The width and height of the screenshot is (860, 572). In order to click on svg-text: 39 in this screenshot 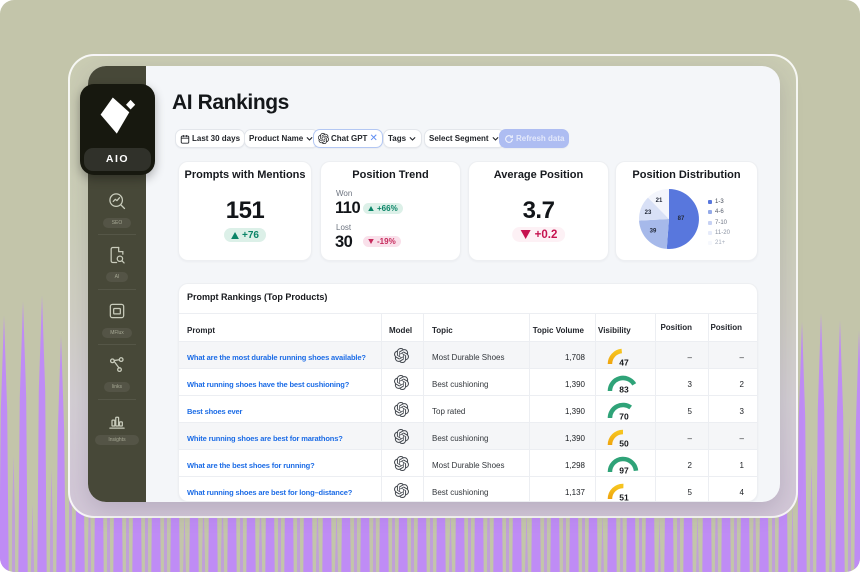, I will do `click(653, 232)`.